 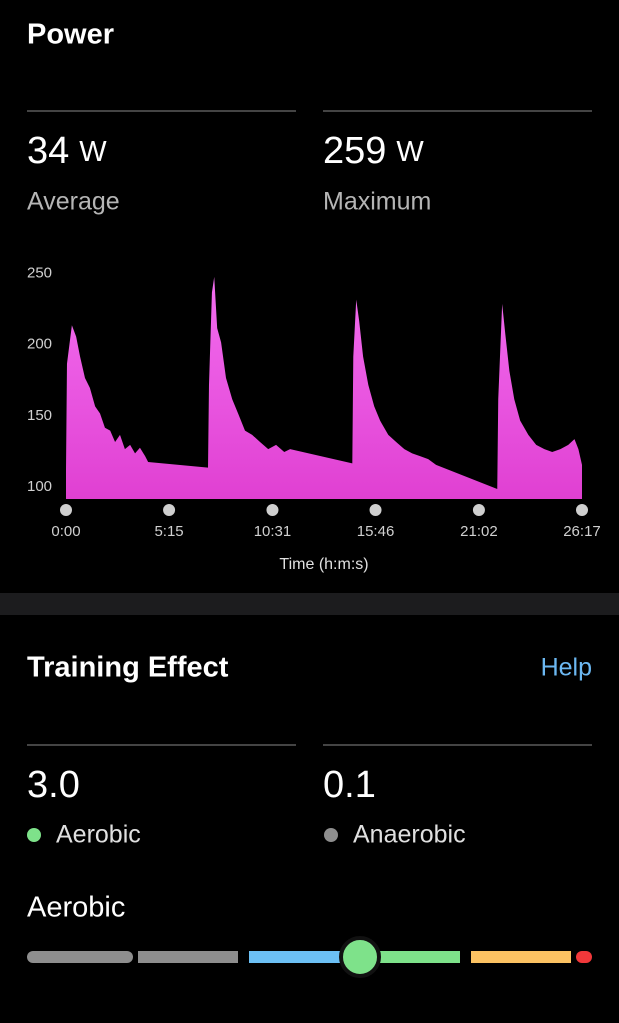 What do you see at coordinates (39, 415) in the screenshot?
I see `y-tick-label: 150` at bounding box center [39, 415].